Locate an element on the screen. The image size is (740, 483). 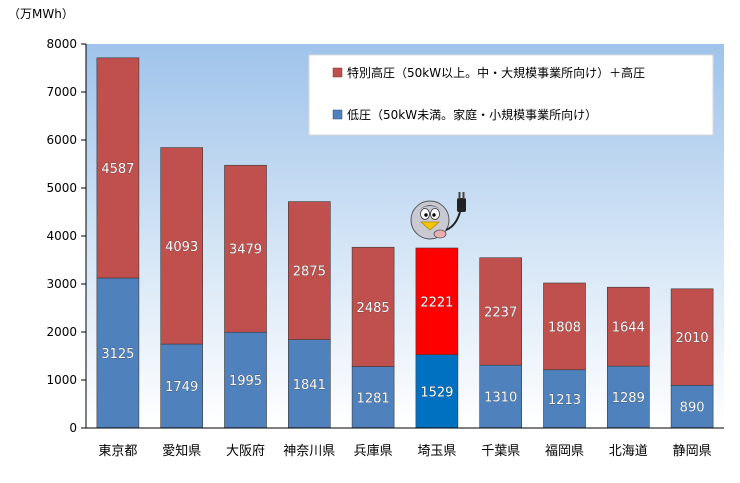
x-tick-label: 福岡県 is located at coordinates (564, 451).